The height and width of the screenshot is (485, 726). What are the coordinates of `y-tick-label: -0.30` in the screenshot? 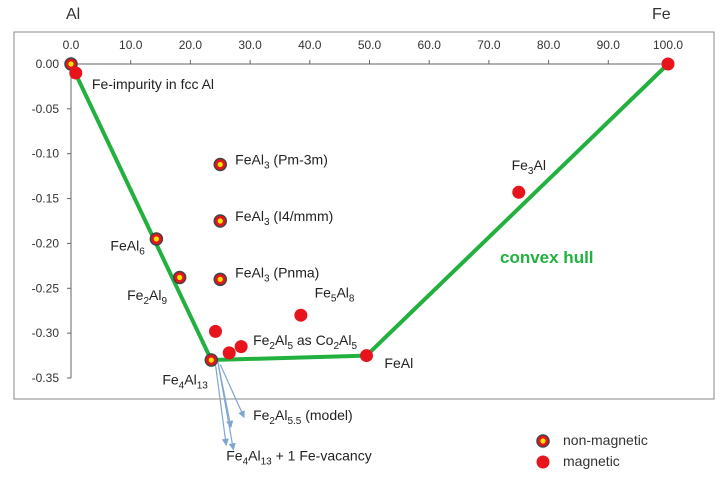 It's located at (46, 333).